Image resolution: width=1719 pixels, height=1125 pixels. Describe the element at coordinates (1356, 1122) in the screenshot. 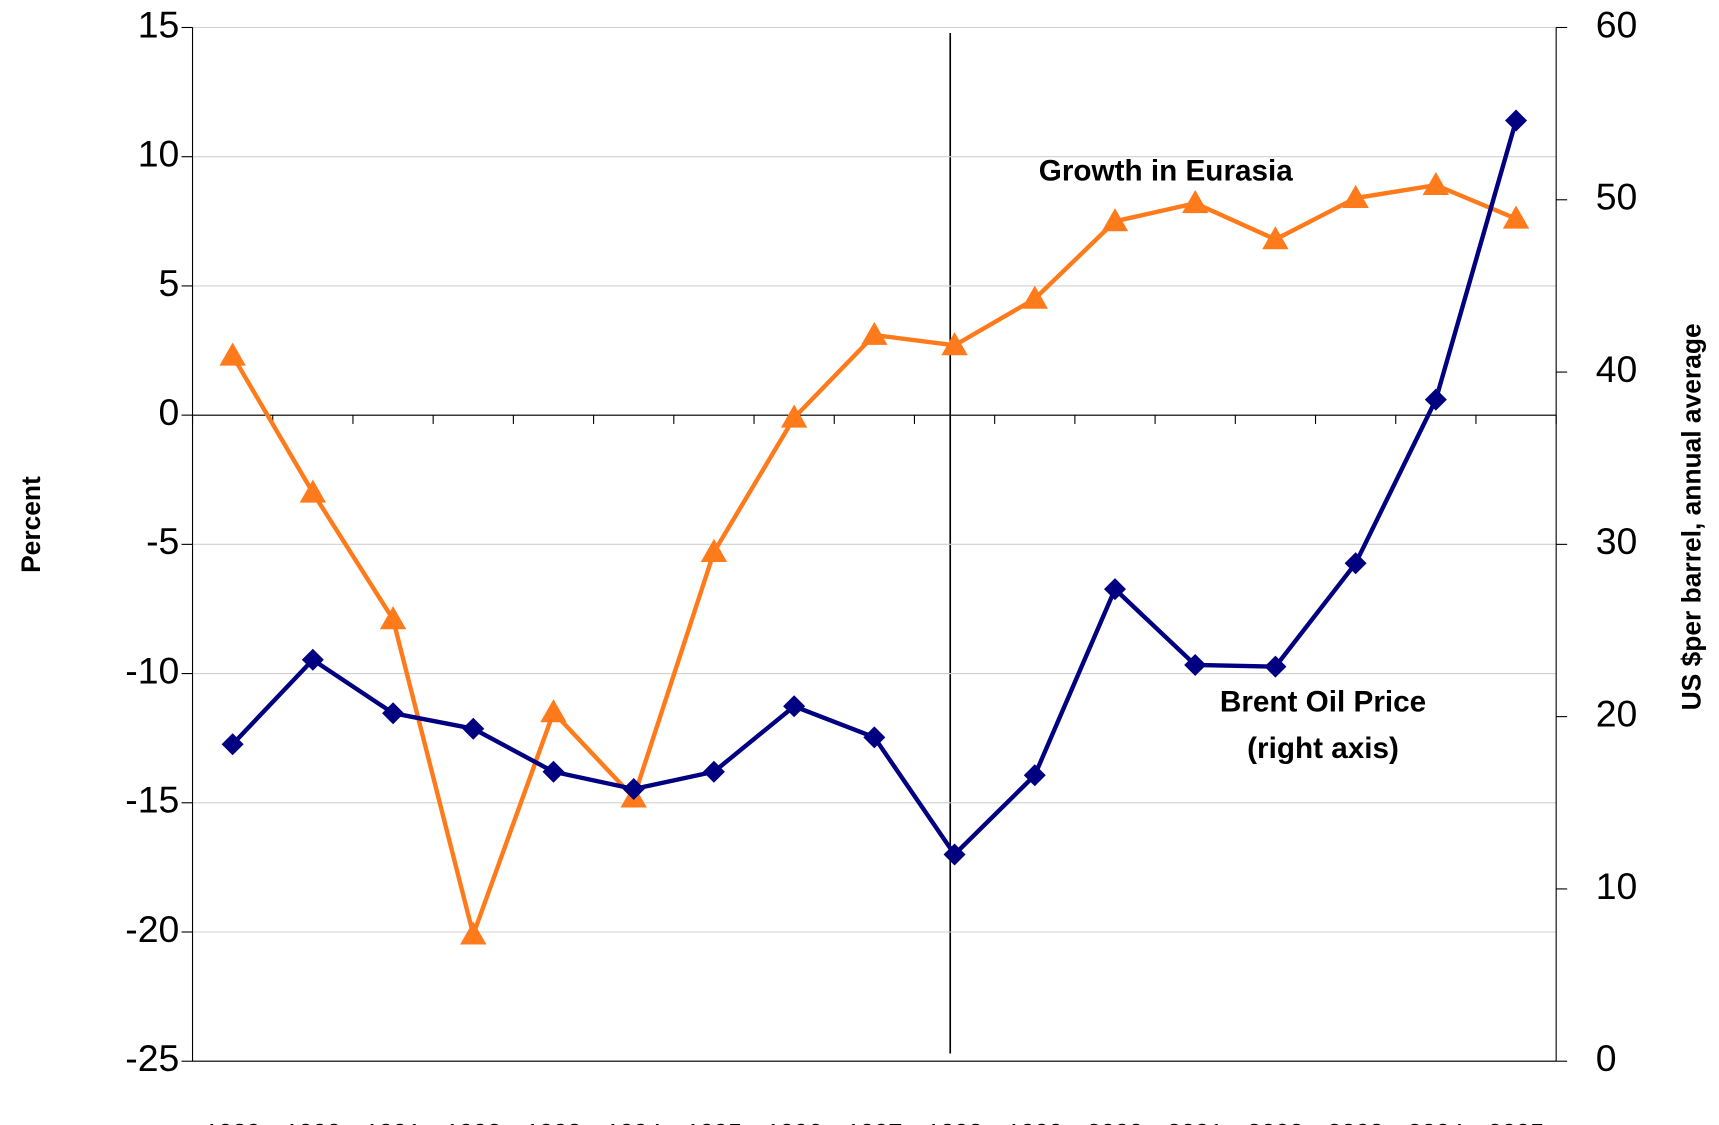

I see `x-tick-label: 2003` at that location.